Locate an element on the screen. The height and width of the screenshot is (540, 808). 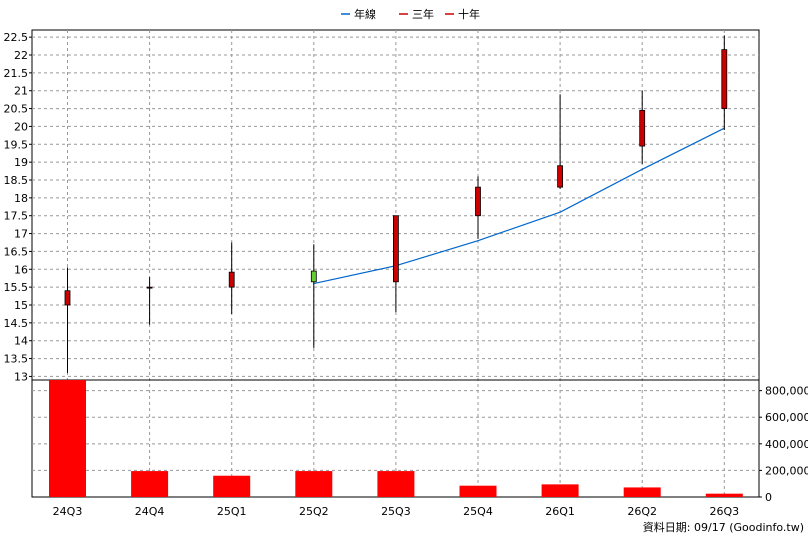
legend-label: 三年 is located at coordinates (423, 14).